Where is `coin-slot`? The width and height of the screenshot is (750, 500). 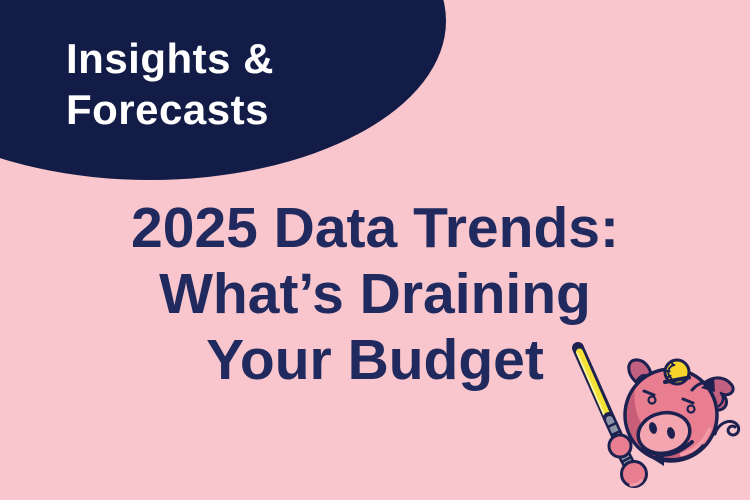
coin-slot is located at coordinates (677, 379).